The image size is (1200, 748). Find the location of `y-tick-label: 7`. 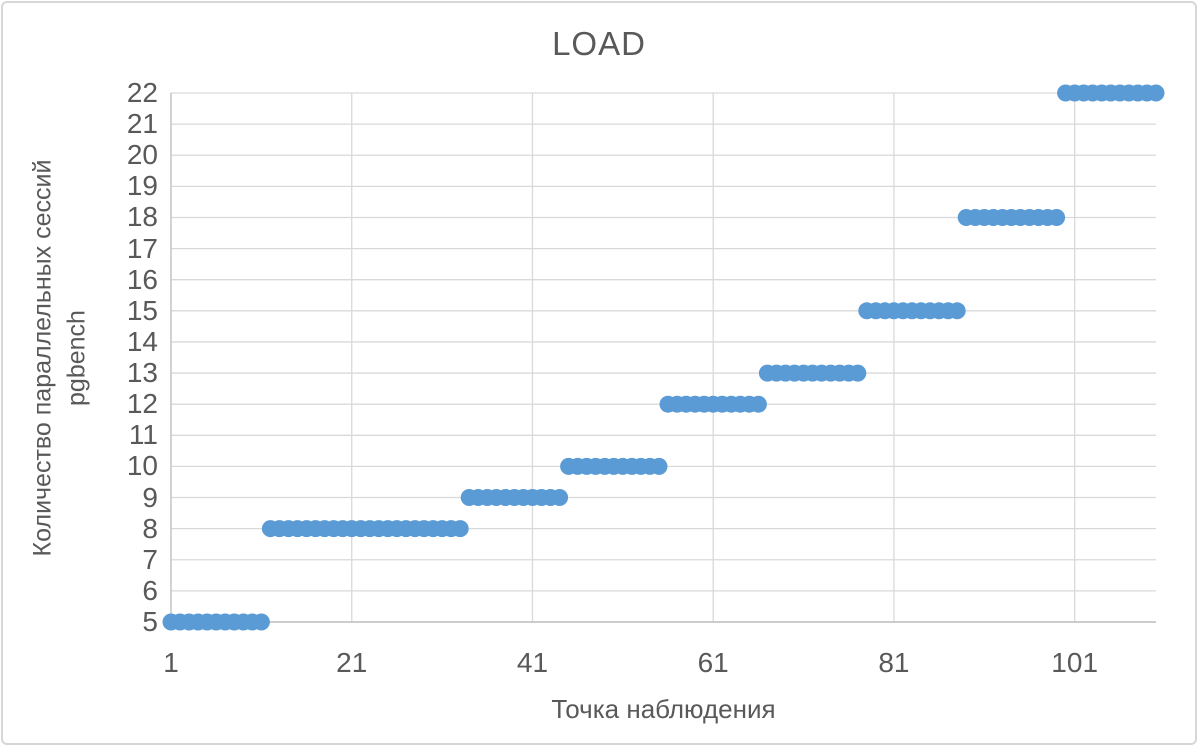

y-tick-label: 7 is located at coordinates (150, 559).